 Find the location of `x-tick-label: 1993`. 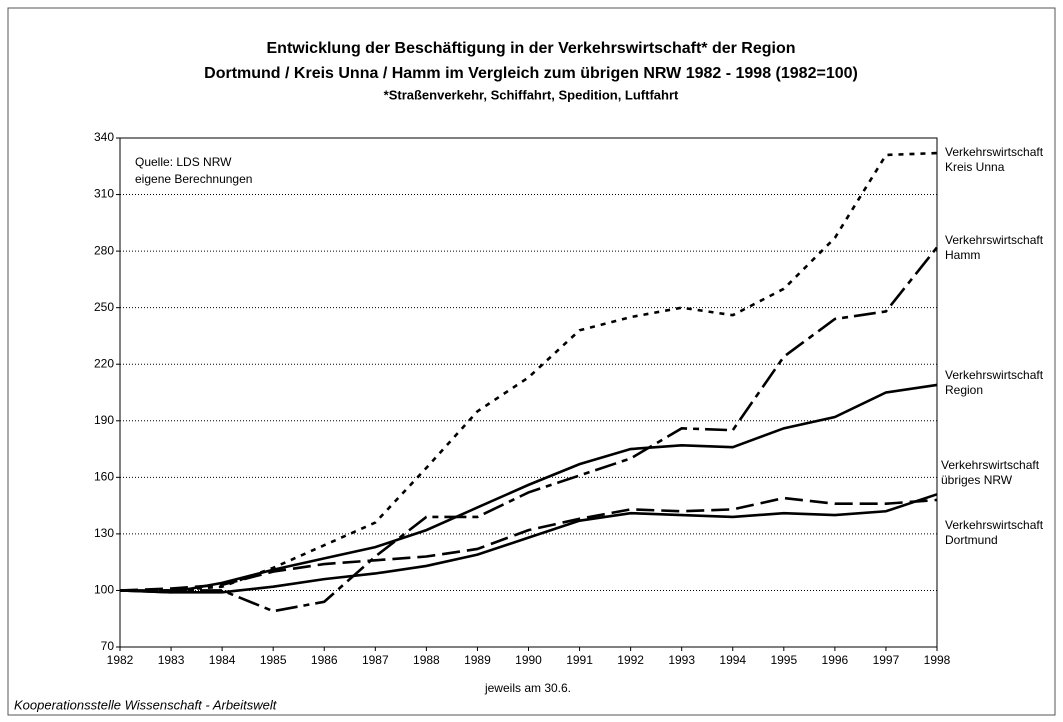

x-tick-label: 1993 is located at coordinates (681, 660).